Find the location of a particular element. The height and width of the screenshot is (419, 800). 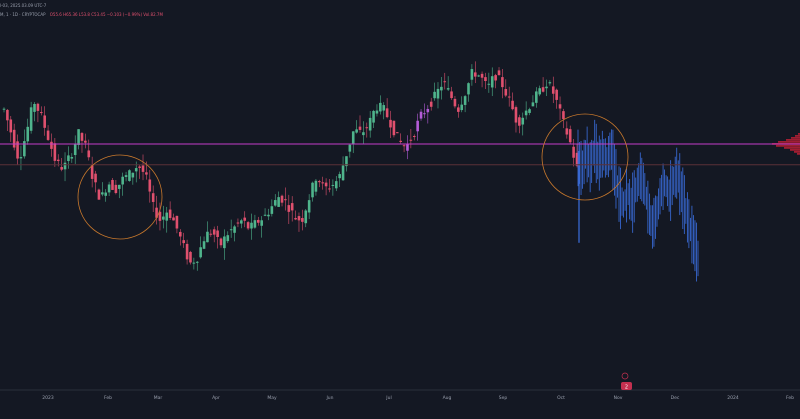

event-badge: 2 is located at coordinates (626, 381).